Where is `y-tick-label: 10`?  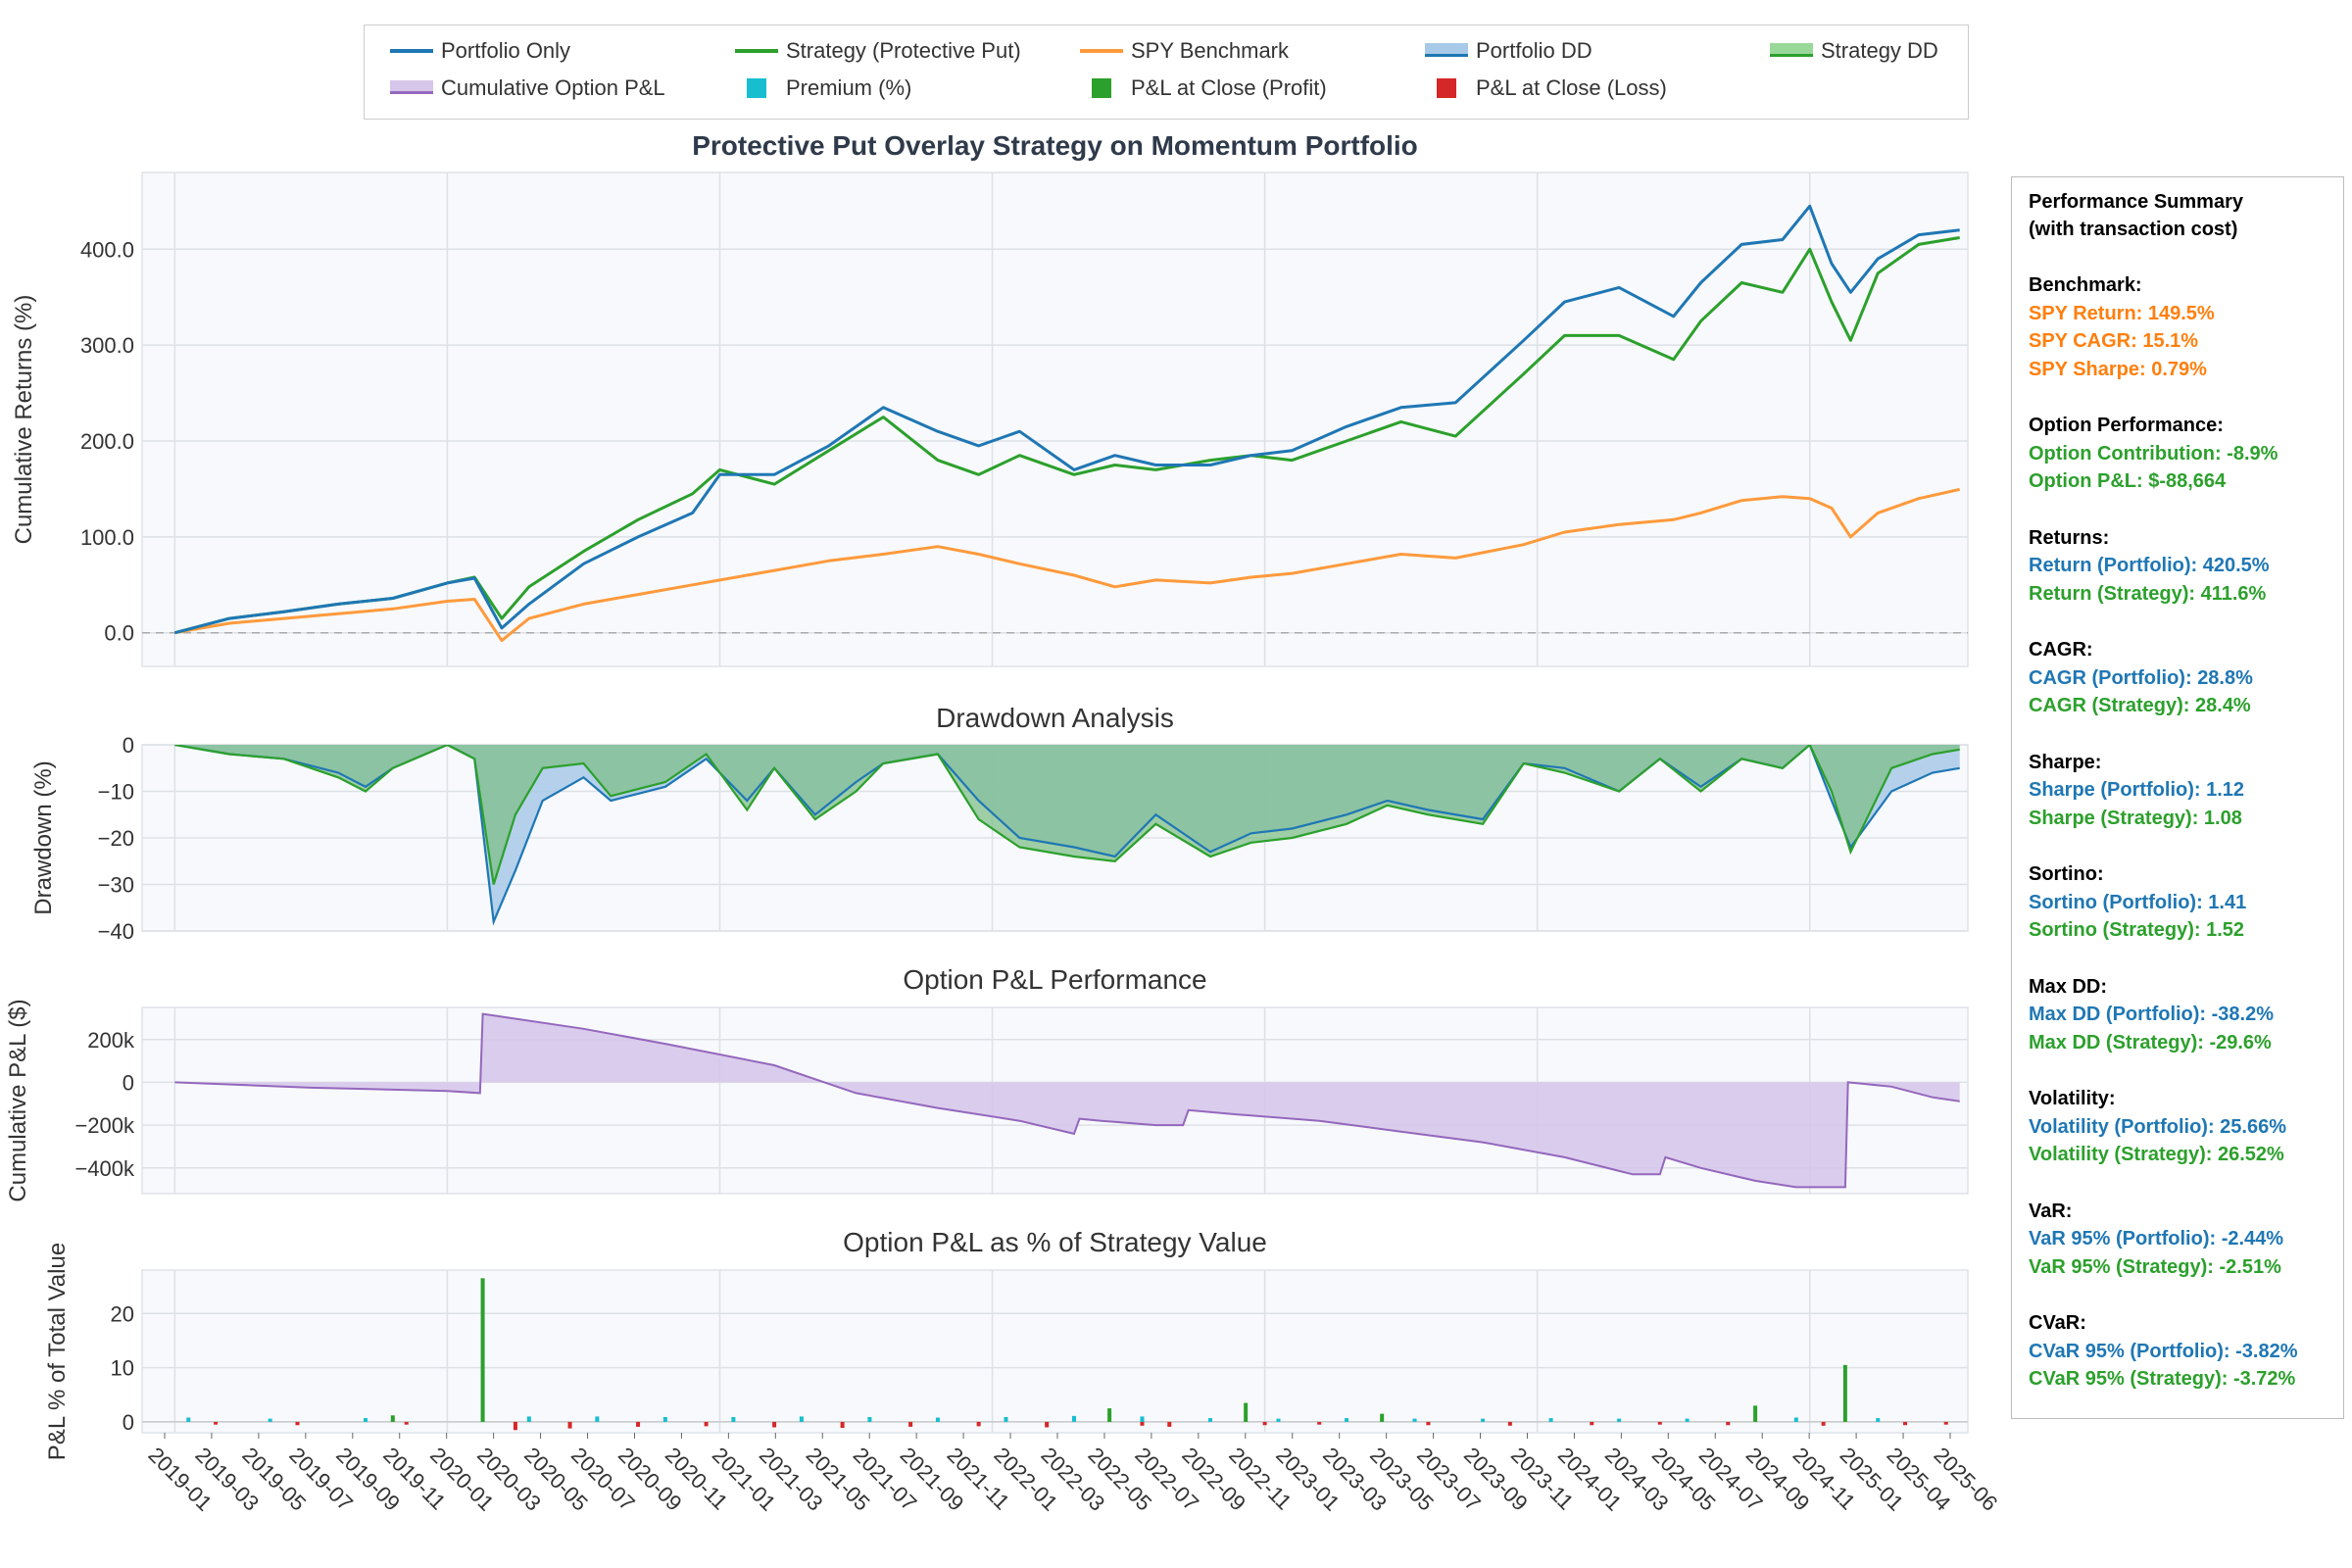 y-tick-label: 10 is located at coordinates (122, 1368).